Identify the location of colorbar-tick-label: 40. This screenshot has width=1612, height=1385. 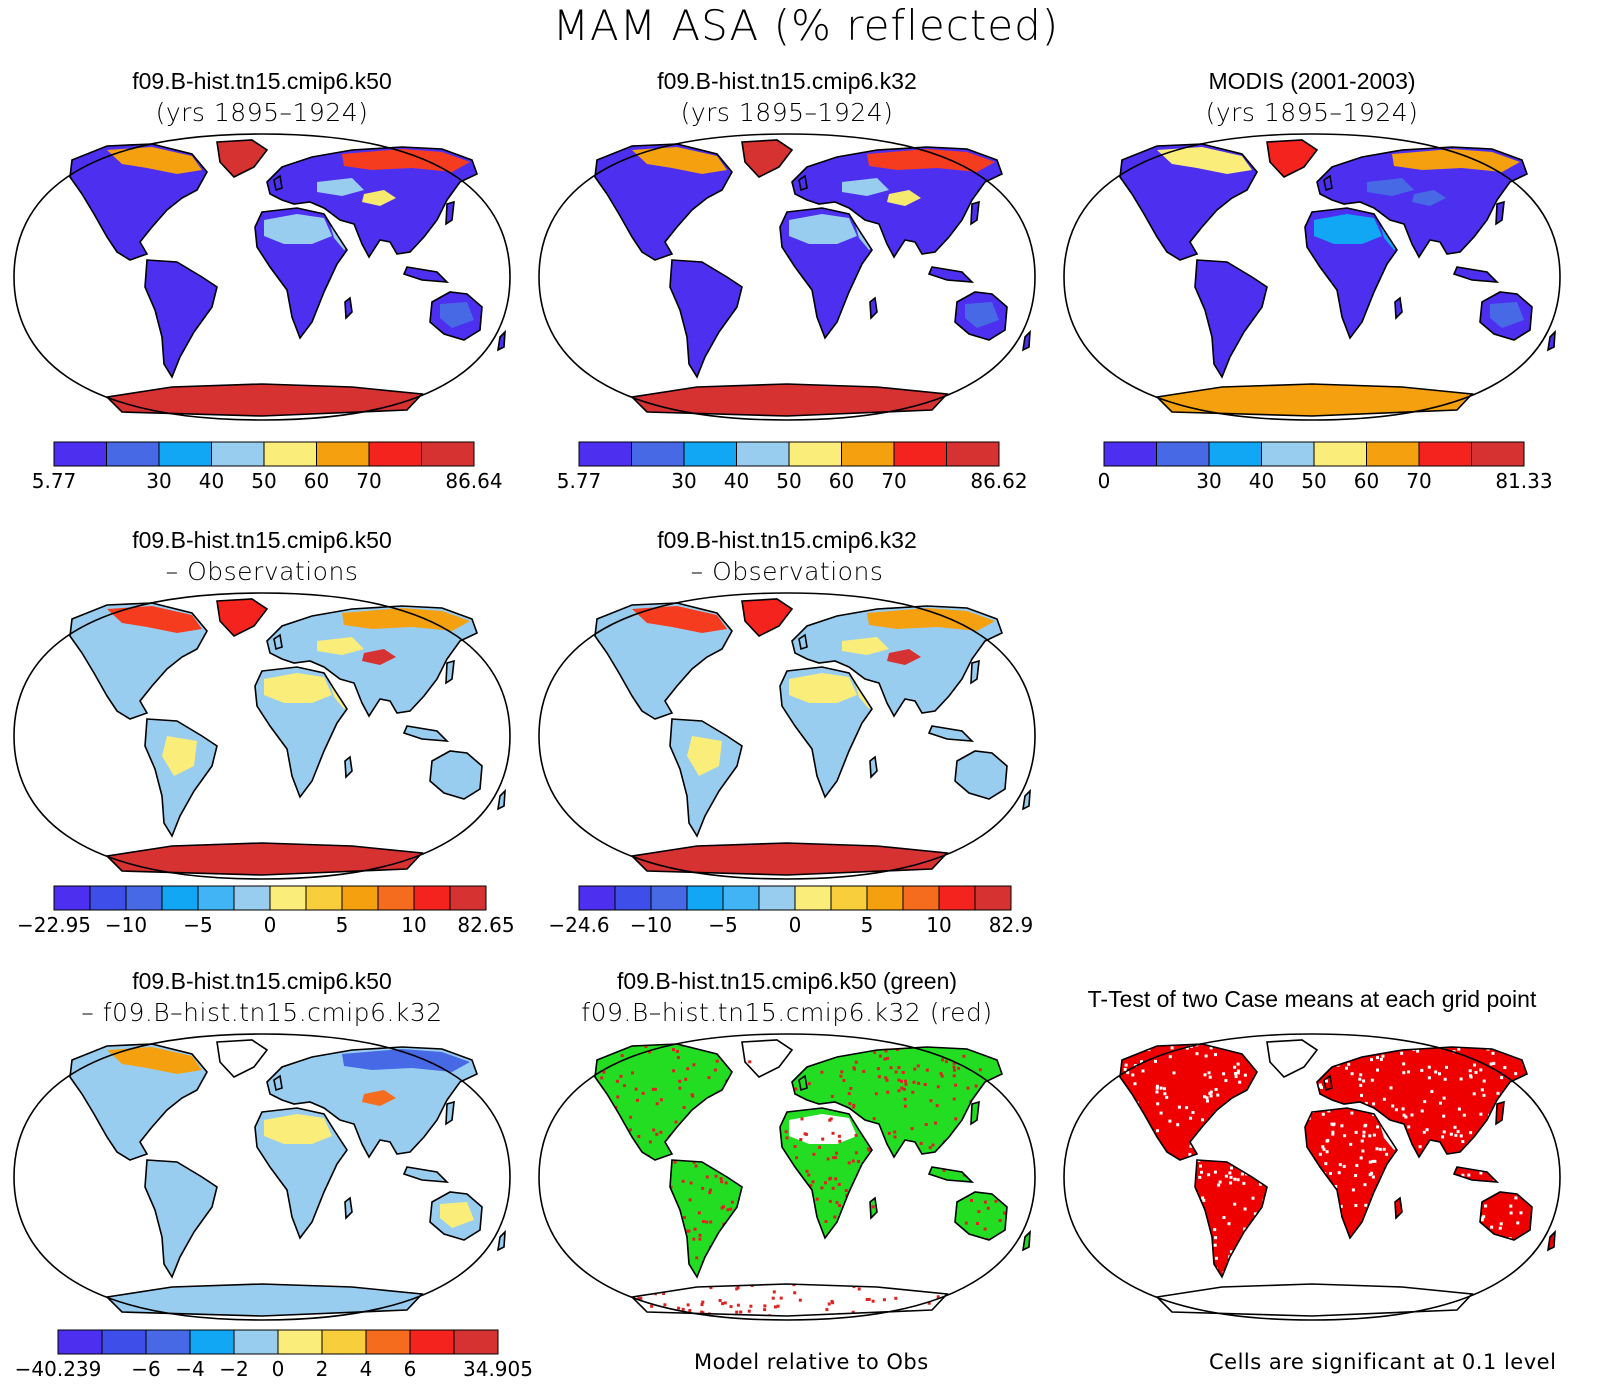
(1261, 481).